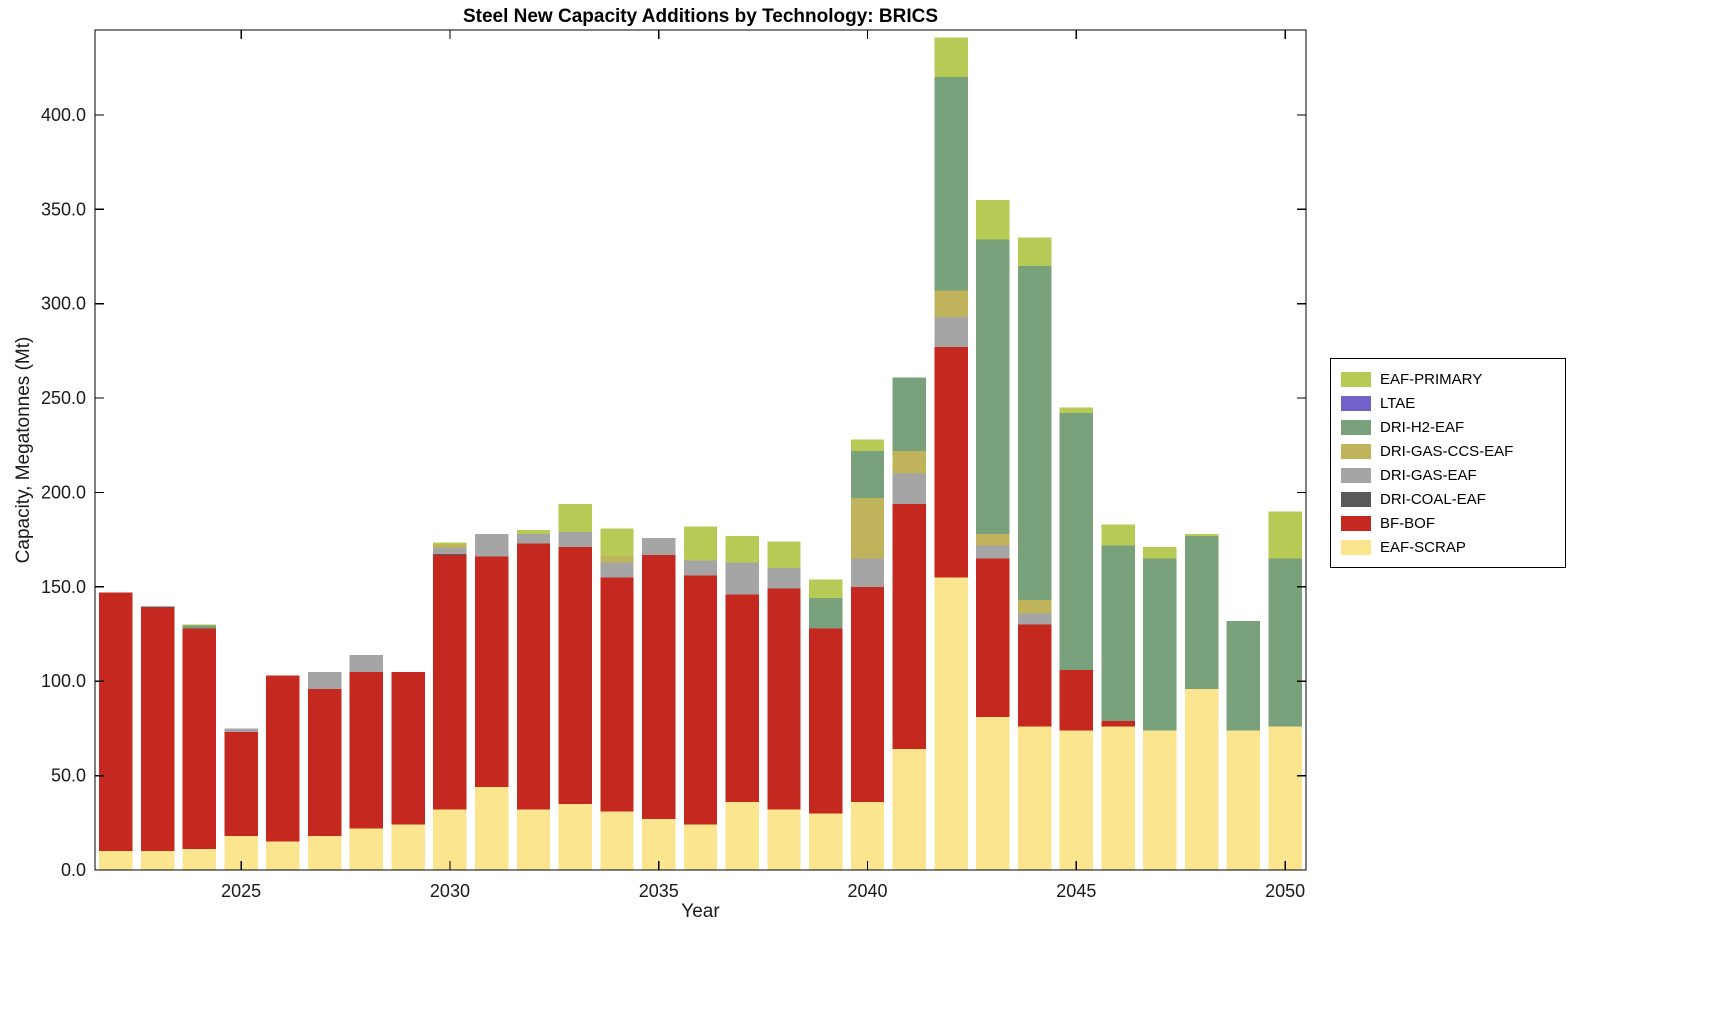 Image resolution: width=1720 pixels, height=1021 pixels. What do you see at coordinates (993, 552) in the screenshot?
I see `bar-segment-dri-gas-eaf-2043` at bounding box center [993, 552].